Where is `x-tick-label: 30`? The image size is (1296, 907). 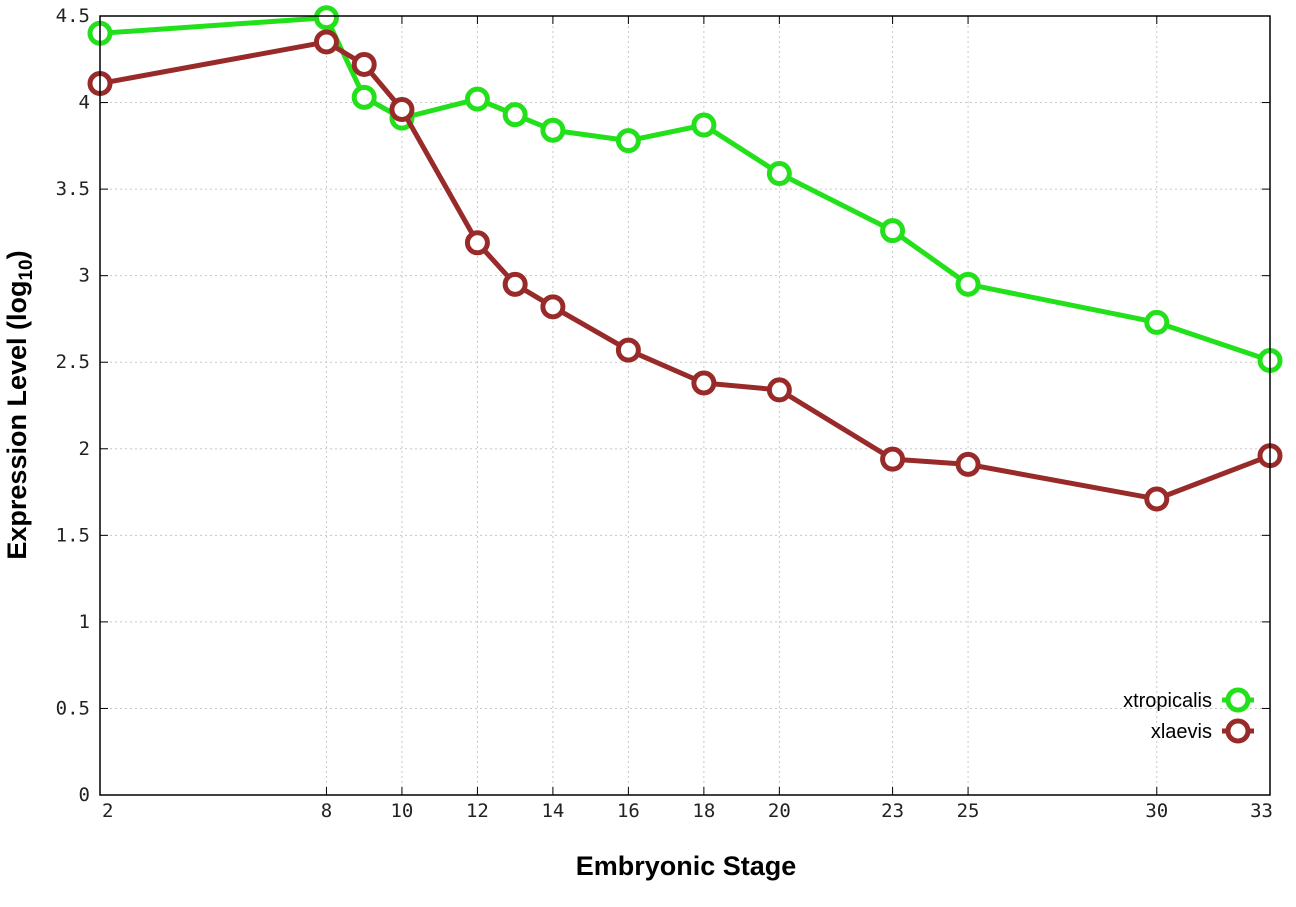
x-tick-label: 30 is located at coordinates (1156, 811).